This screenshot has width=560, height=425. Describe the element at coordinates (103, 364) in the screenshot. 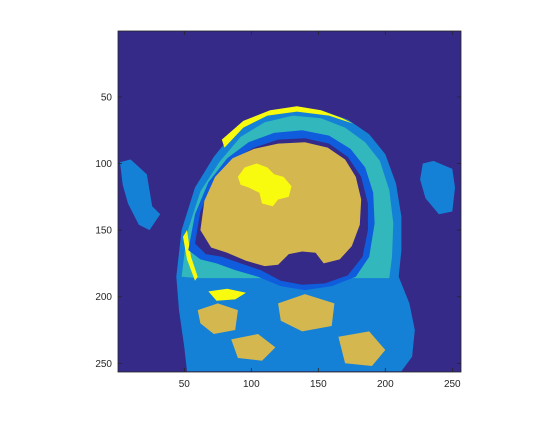

I see `y-tick-label: 250` at that location.